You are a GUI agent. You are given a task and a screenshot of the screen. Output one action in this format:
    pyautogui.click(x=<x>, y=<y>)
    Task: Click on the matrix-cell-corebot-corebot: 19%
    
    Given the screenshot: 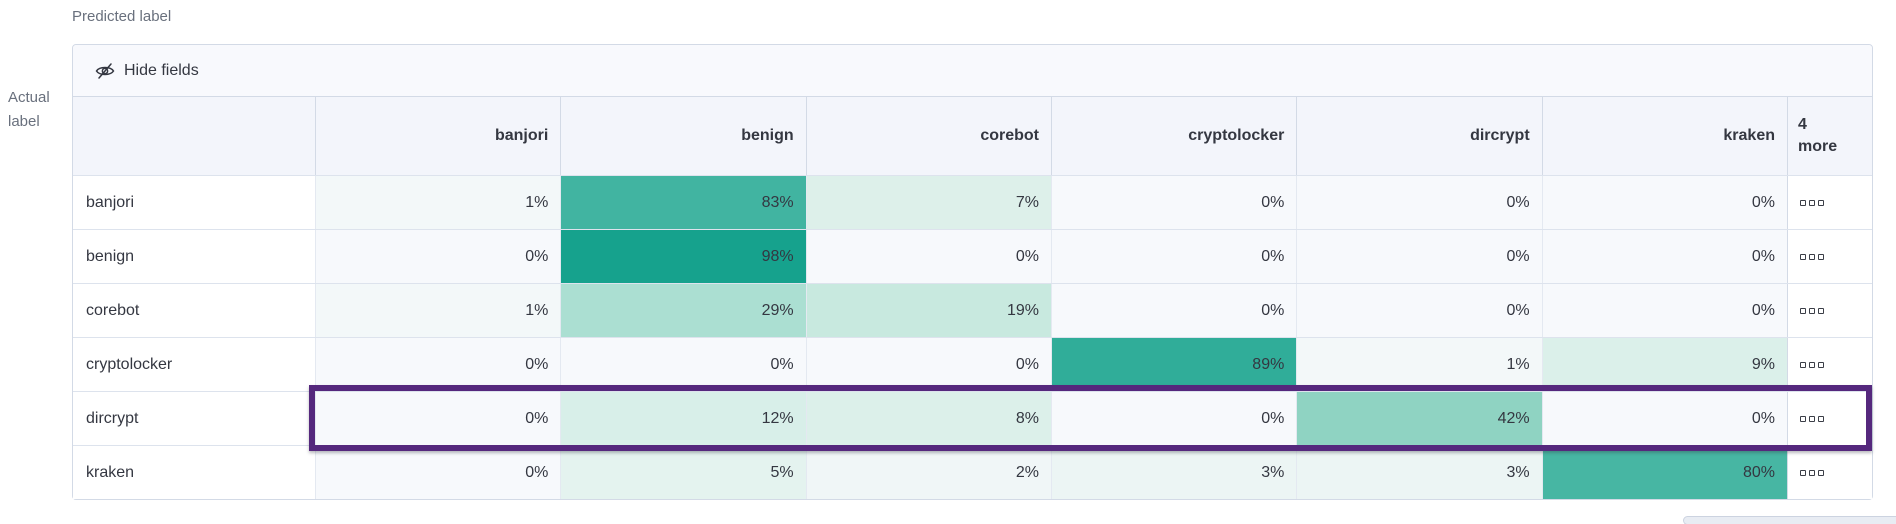 What is the action you would take?
    pyautogui.click(x=928, y=310)
    